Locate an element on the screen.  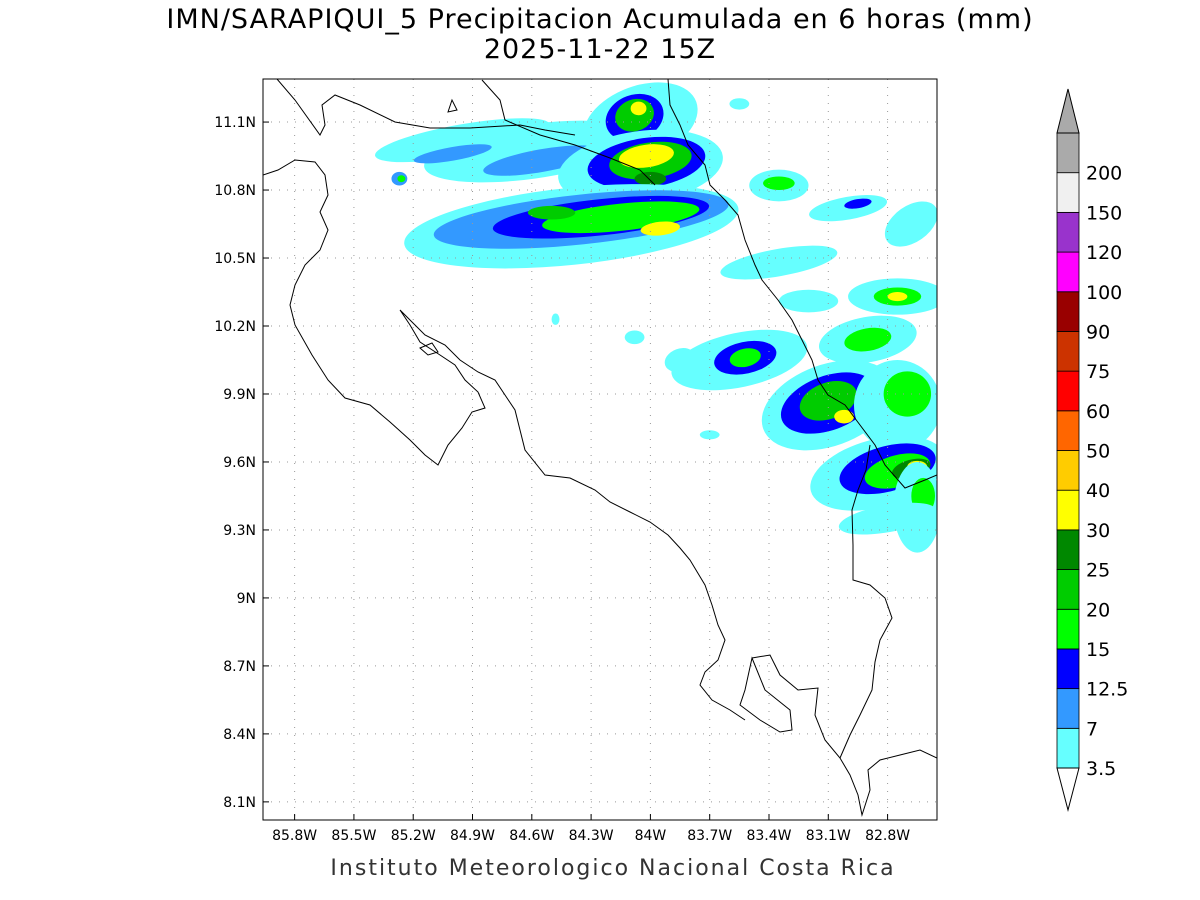
lon-tick-label: 85.8W is located at coordinates (294, 836).